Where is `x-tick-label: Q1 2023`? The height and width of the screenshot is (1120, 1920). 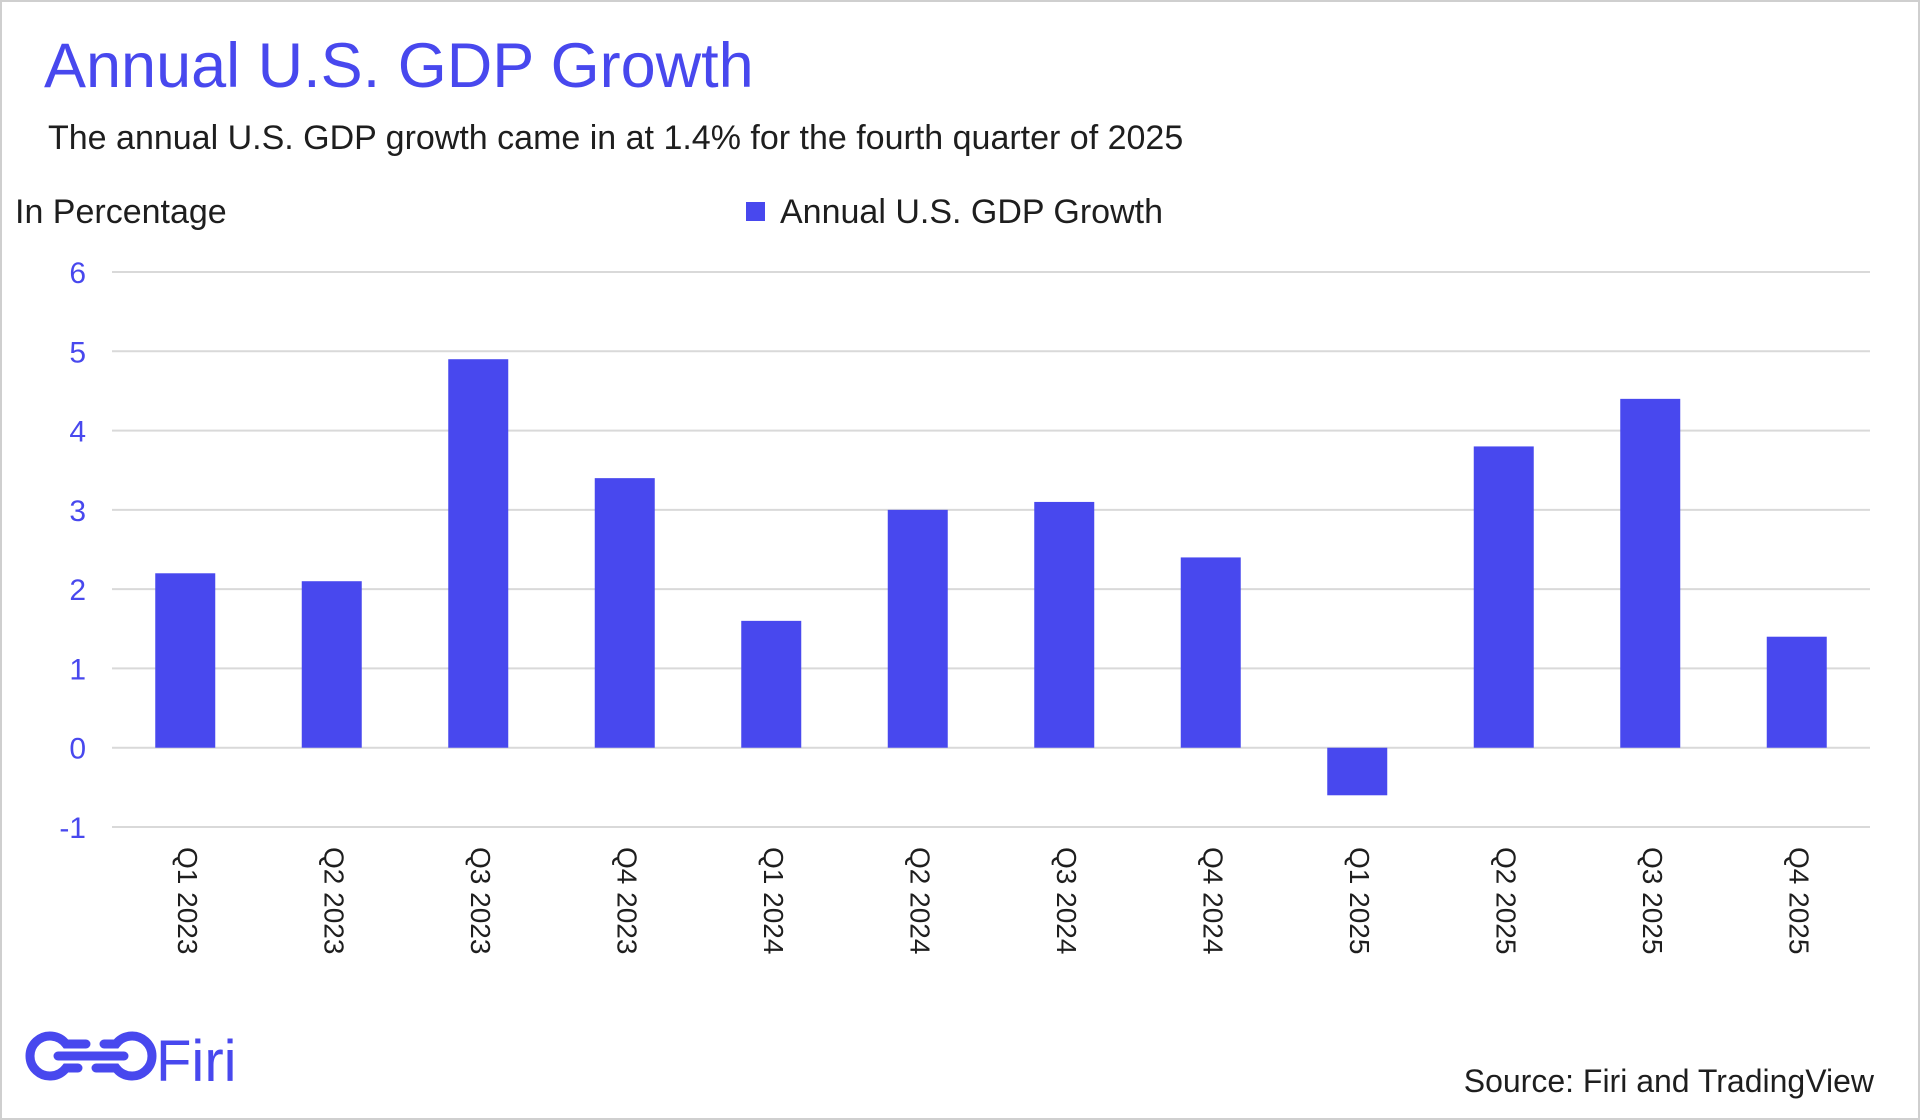 x-tick-label: Q1 2023 is located at coordinates (187, 900).